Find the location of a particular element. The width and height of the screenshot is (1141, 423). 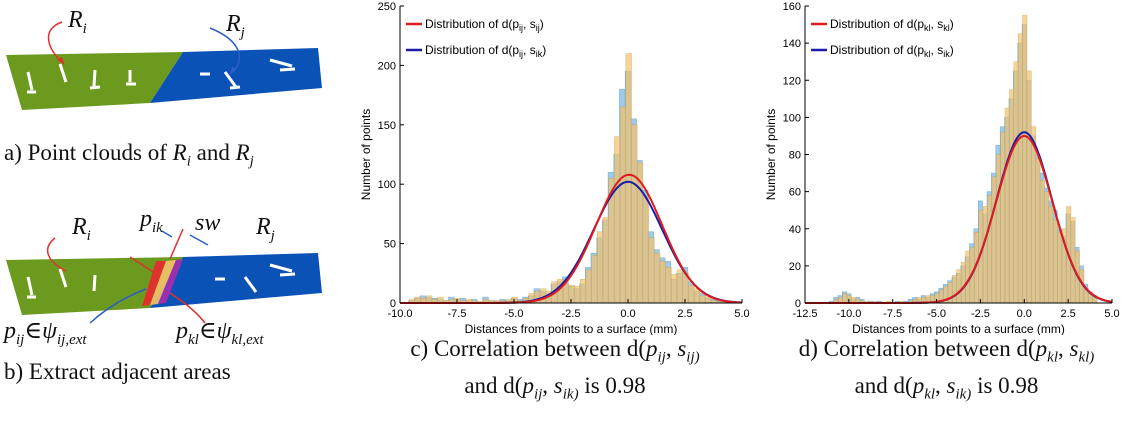

strip-sw is located at coordinates (163, 282).